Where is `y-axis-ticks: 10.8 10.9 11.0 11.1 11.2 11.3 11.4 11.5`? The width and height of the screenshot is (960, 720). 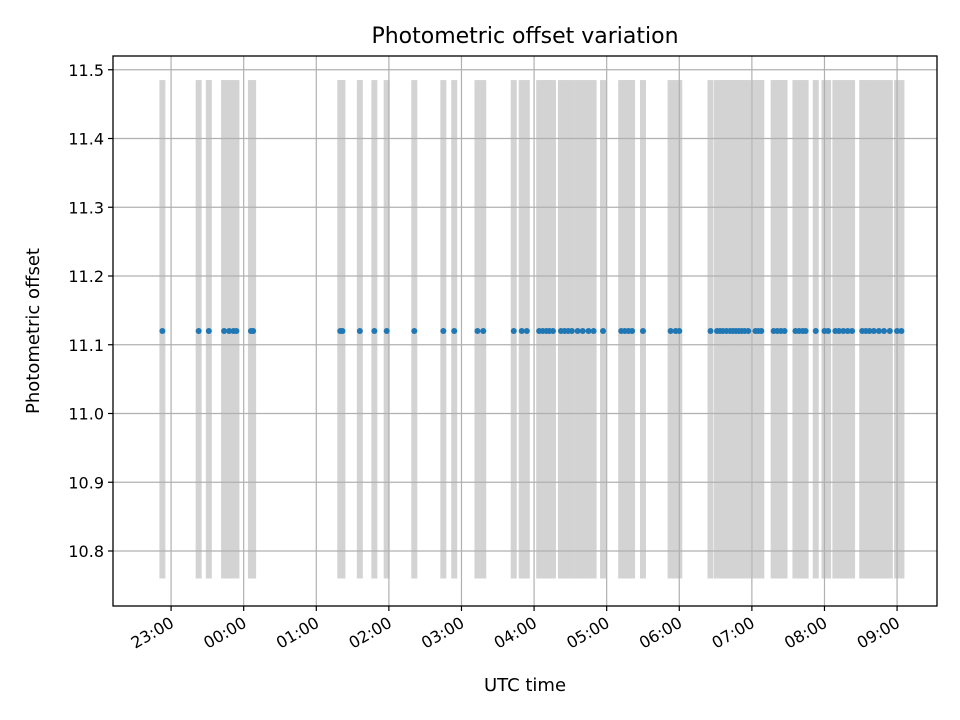 y-axis-ticks: 10.8 10.9 11.0 11.1 11.2 11.3 11.4 11.5 is located at coordinates (90, 311).